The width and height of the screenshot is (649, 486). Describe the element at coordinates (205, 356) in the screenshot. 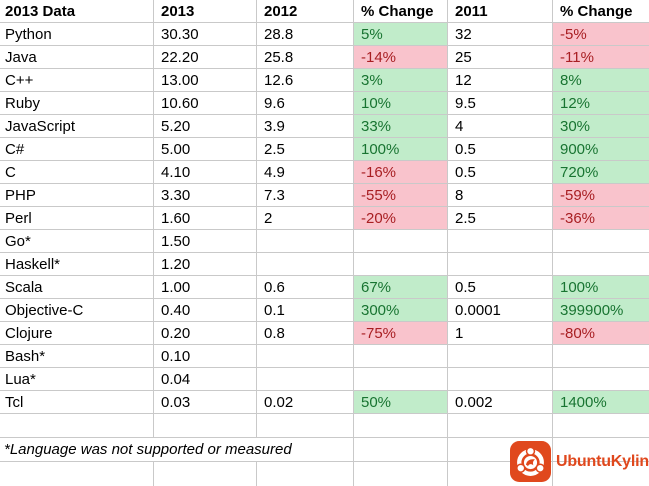

I see `value-2013-cell: 0.10` at that location.